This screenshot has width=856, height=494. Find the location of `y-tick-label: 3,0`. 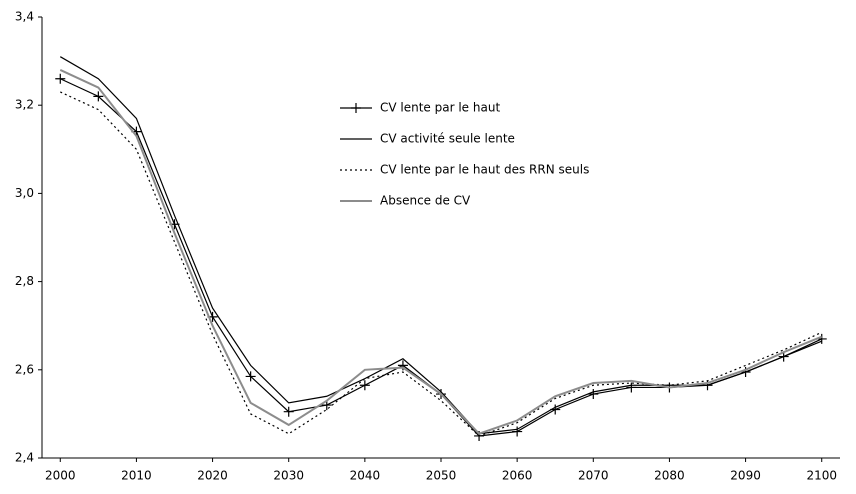

y-tick-label: 3,0 is located at coordinates (24, 193).